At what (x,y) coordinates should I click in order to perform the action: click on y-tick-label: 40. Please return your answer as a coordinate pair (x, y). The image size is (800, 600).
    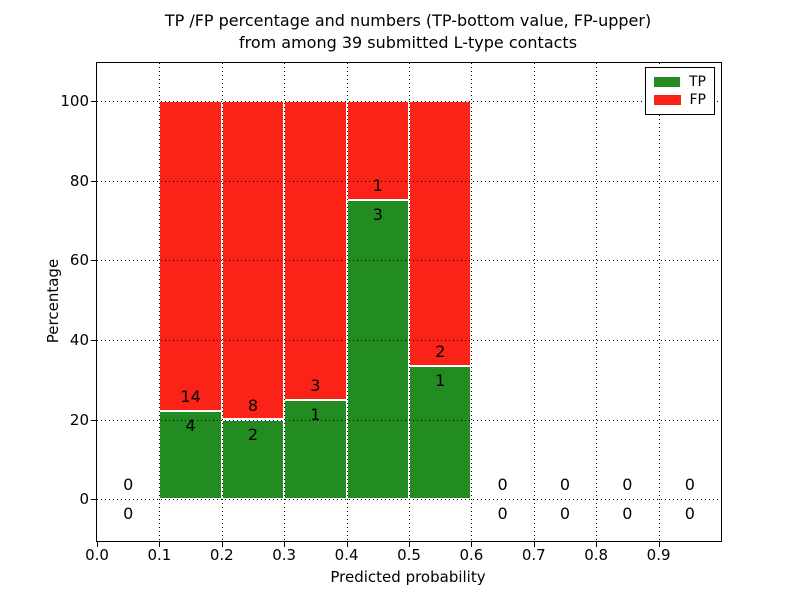
    Looking at the image, I should click on (79, 339).